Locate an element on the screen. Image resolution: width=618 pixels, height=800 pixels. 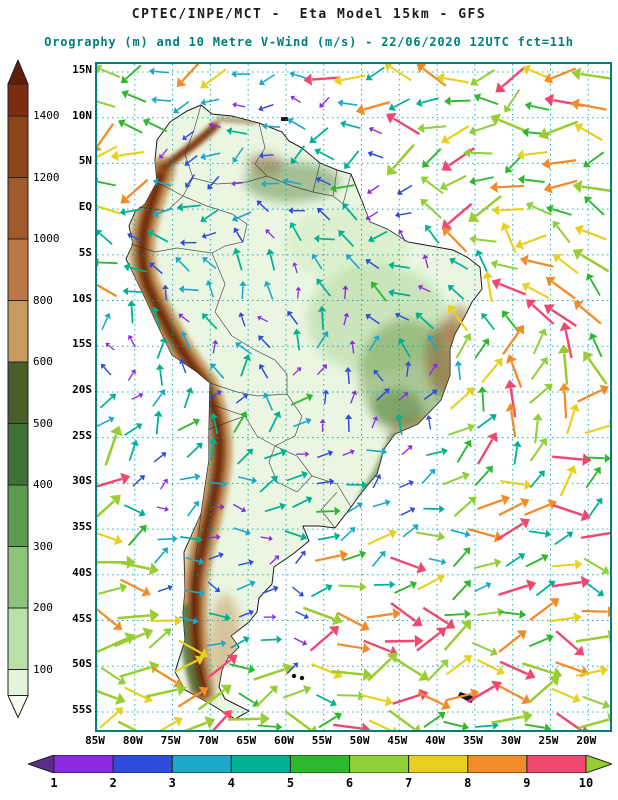
oro-scale-300: 300 is located at coordinates (43, 546).